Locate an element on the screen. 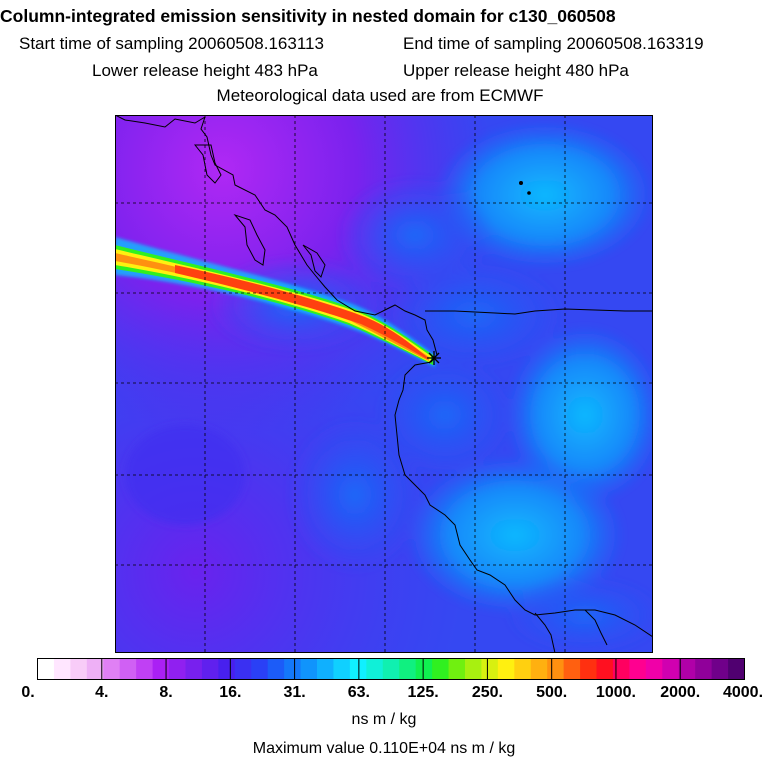 This screenshot has height=768, width=768. colorbar-dividers is located at coordinates (391, 669).